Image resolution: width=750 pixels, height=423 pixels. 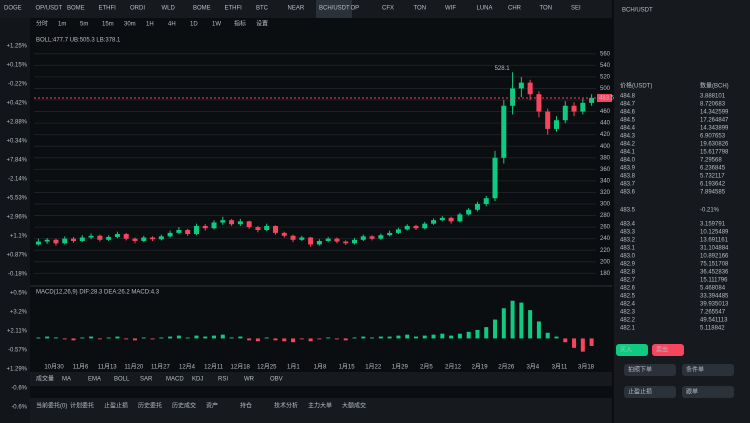 I want to click on ticker: ORDI, so click(x=137, y=9).